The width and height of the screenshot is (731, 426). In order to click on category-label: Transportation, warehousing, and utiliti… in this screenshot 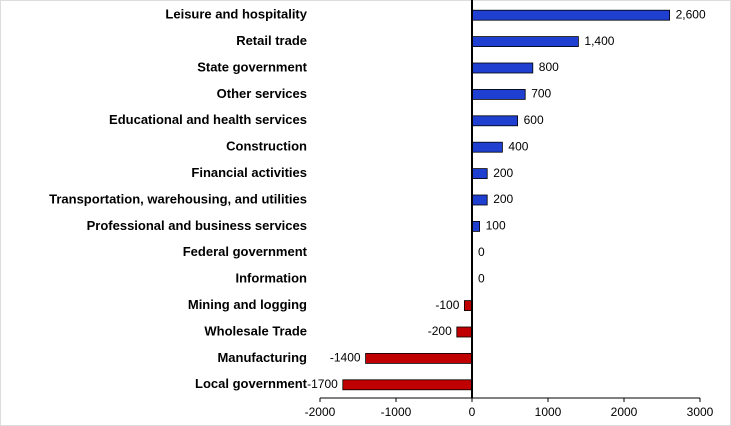, I will do `click(178, 198)`.